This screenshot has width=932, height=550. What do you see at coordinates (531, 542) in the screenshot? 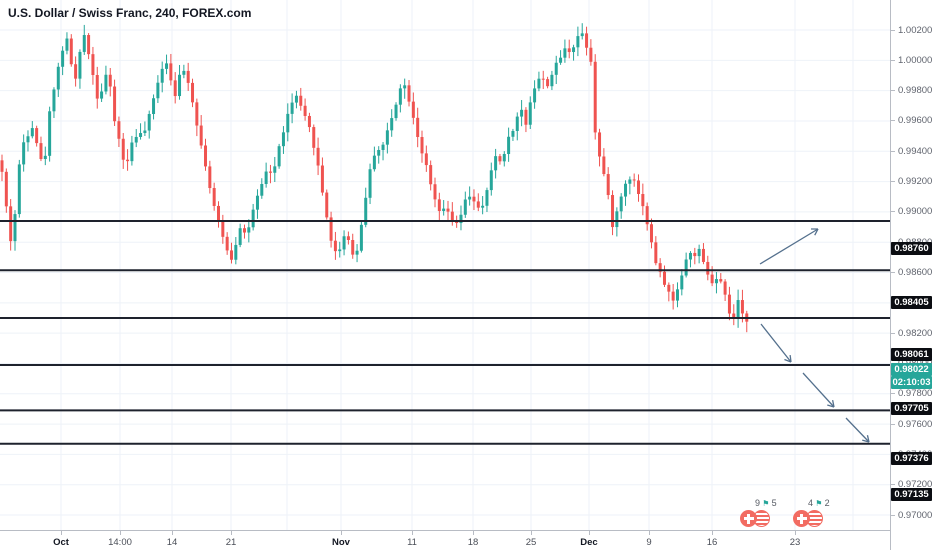
I see `time-label: 25` at bounding box center [531, 542].